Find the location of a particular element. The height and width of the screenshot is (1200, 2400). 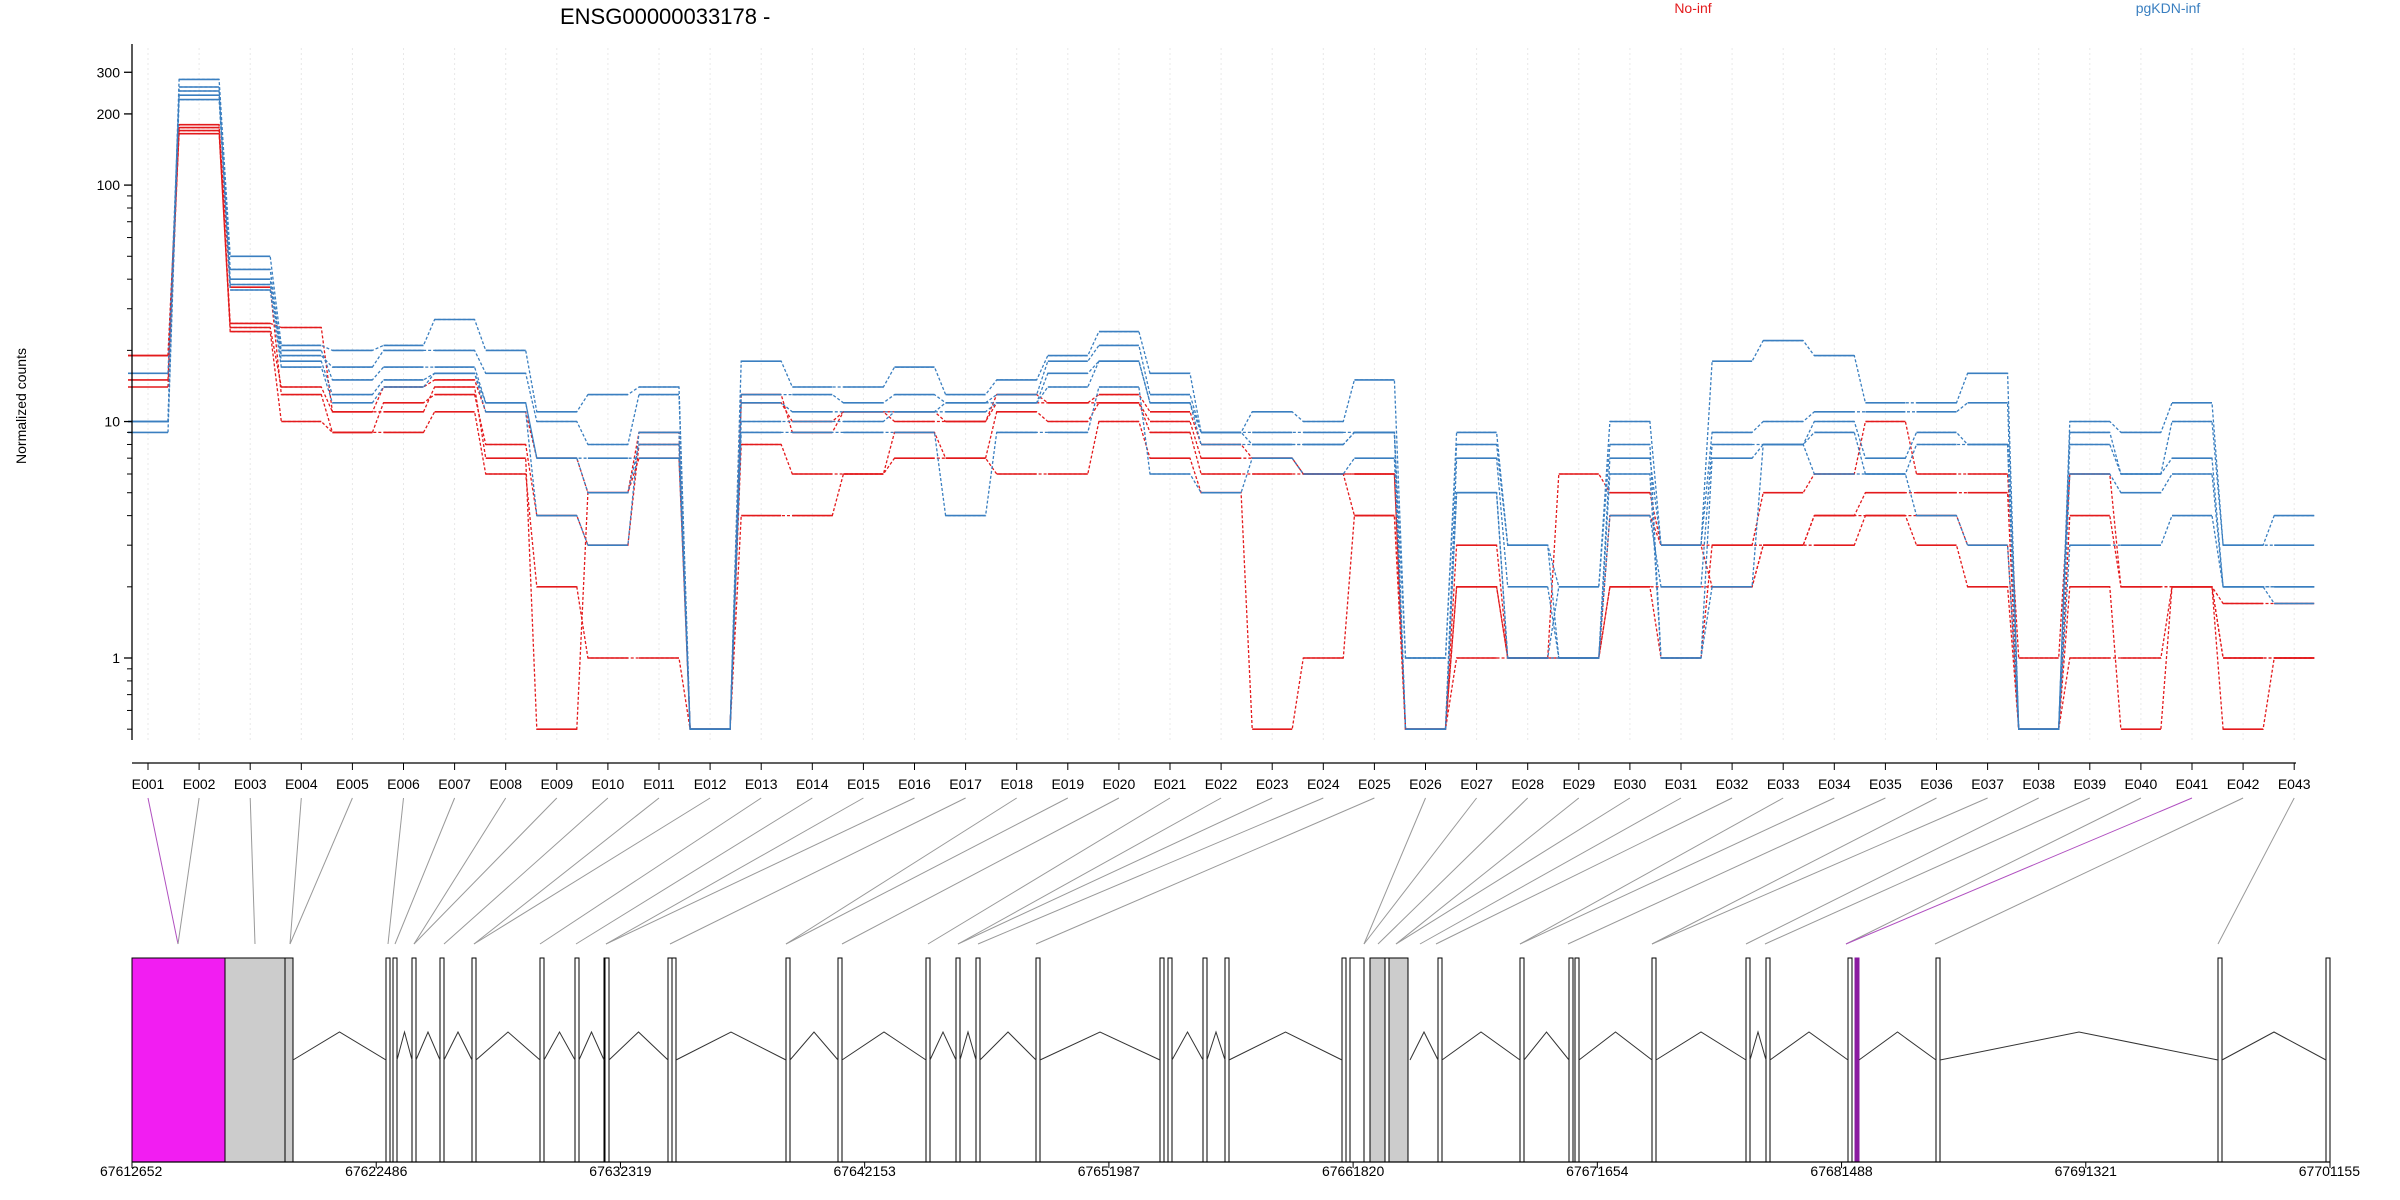

x-tick-label: E007 is located at coordinates (454, 784).